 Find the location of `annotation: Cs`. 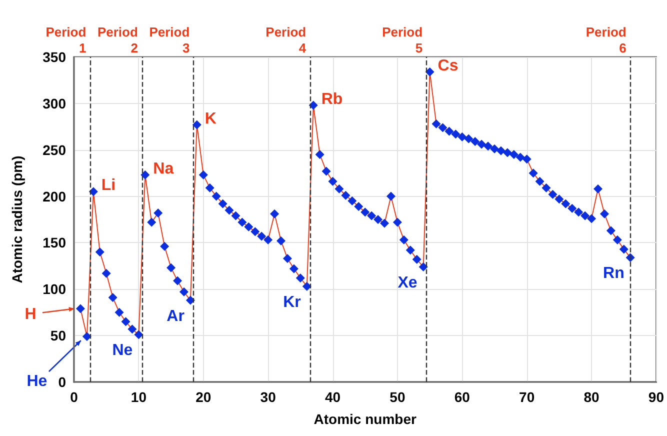

annotation: Cs is located at coordinates (448, 65).